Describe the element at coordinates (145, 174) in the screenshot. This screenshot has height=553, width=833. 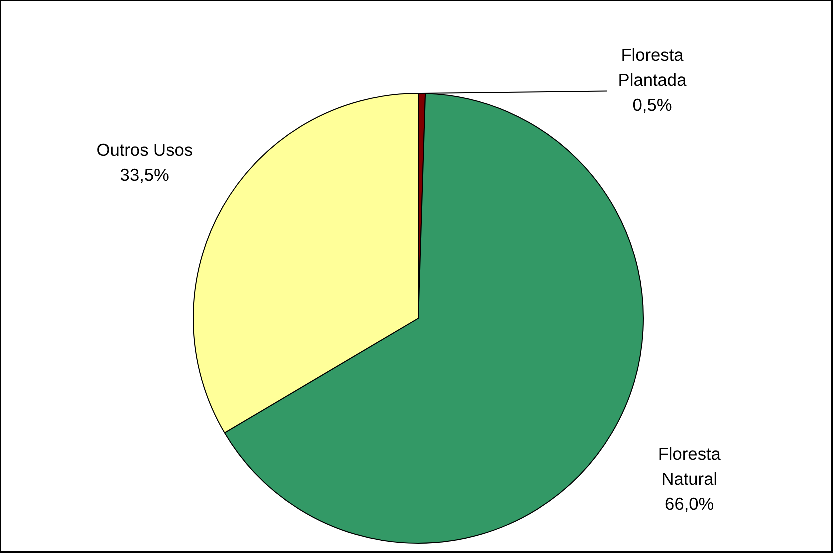
I see `data-label: 33,5%` at that location.